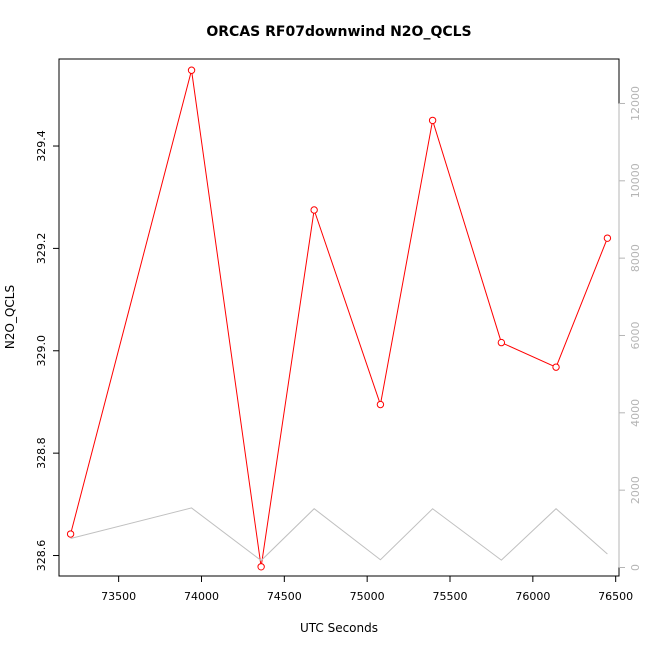 The height and width of the screenshot is (650, 650). I want to click on y2-tick-label: 2000, so click(635, 490).